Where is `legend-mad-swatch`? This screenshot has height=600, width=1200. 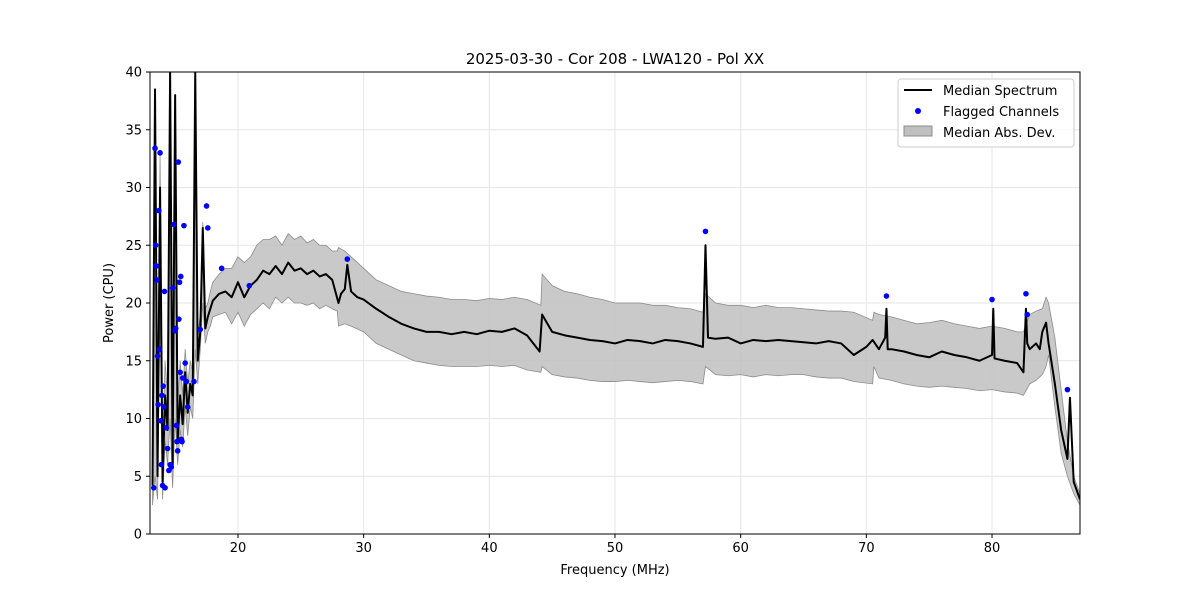
legend-mad-swatch is located at coordinates (918, 131).